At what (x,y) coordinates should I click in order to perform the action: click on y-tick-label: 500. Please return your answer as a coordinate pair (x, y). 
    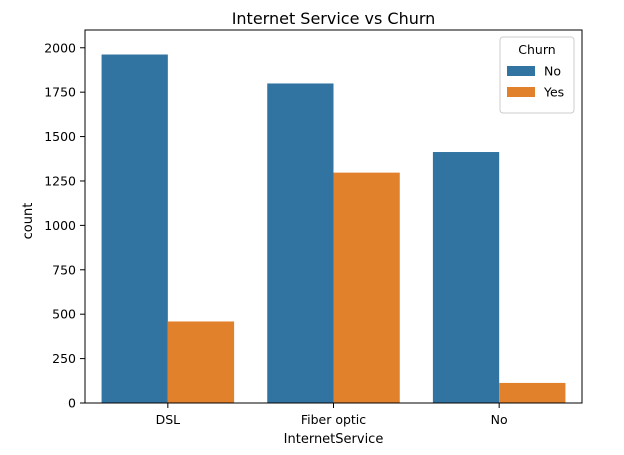
    Looking at the image, I should click on (64, 314).